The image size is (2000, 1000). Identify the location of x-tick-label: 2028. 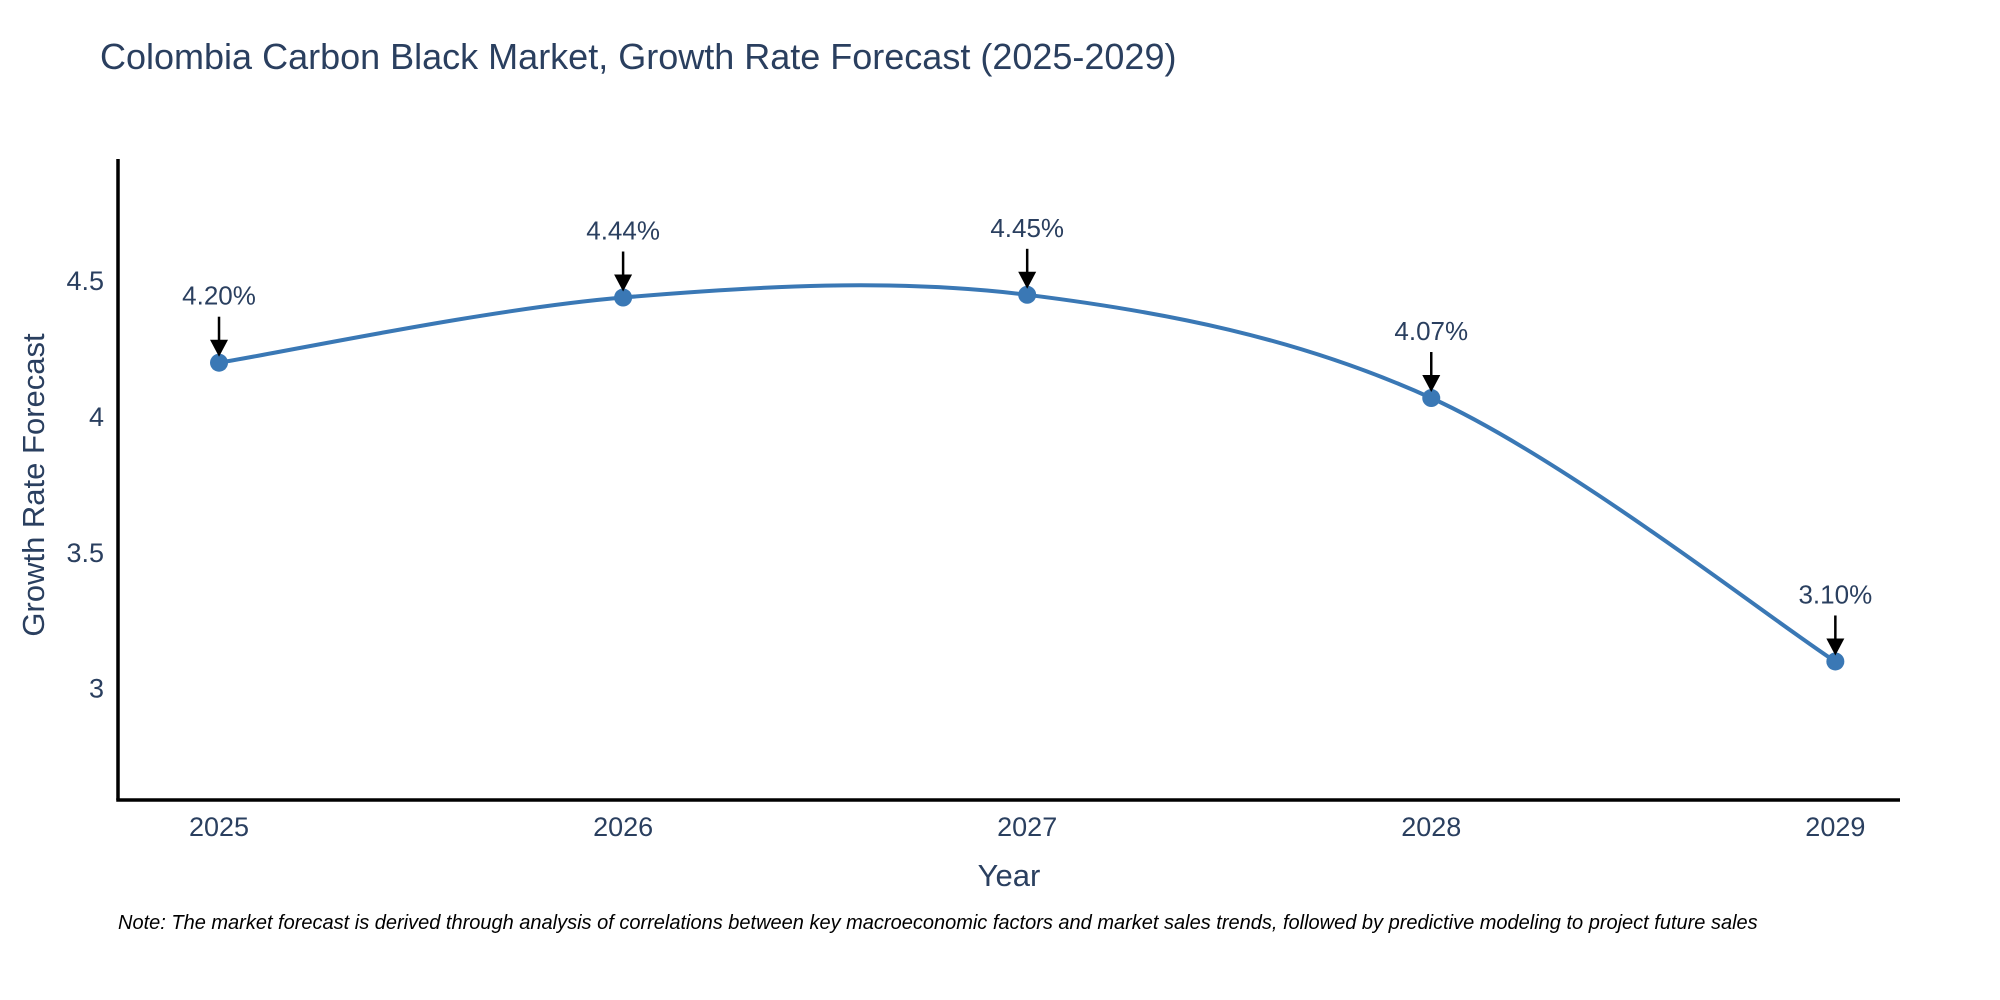
(1431, 827).